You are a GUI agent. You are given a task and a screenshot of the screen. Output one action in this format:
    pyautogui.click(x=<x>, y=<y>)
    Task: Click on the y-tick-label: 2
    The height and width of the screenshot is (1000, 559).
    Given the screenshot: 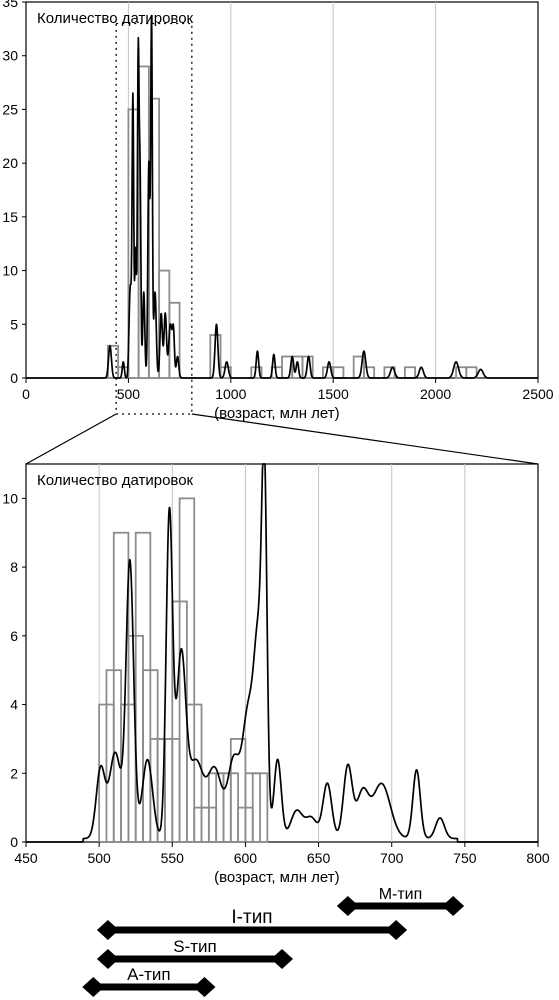 What is the action you would take?
    pyautogui.click(x=14, y=773)
    